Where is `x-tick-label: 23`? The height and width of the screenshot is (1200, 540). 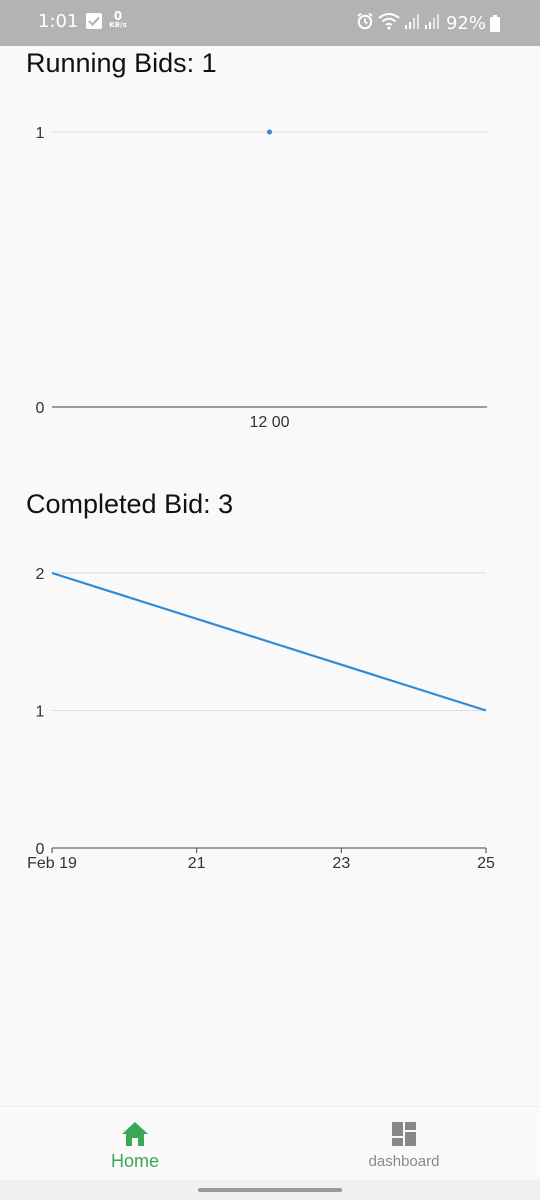
x-tick-label: 23 is located at coordinates (341, 863).